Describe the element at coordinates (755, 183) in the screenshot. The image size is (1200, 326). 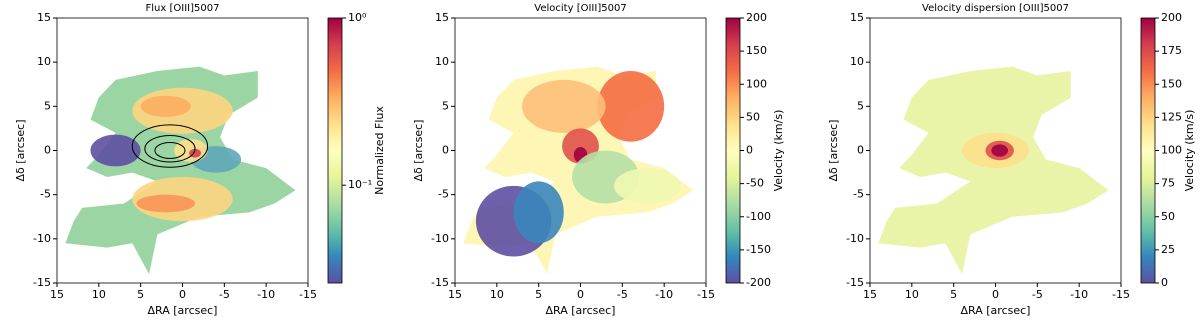
I see `colorbar-tick-label: -50` at that location.